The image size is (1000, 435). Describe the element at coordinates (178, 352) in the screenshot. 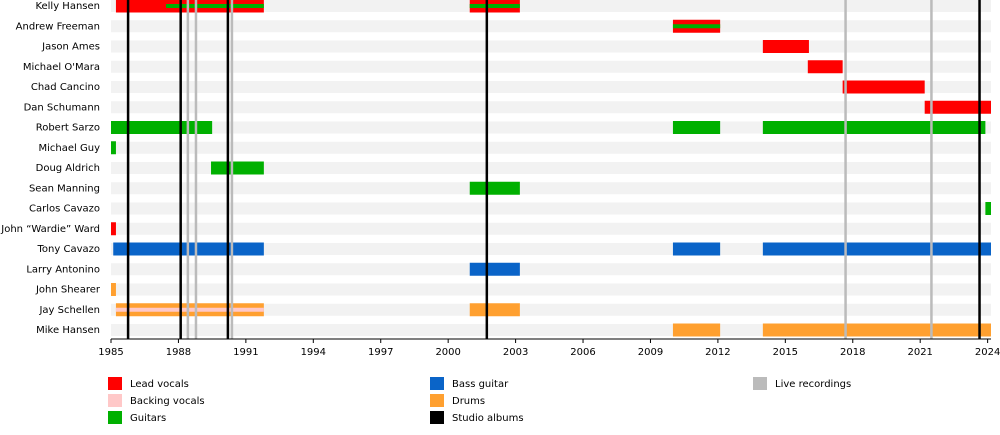

I see `x-tick-label: 1988` at that location.